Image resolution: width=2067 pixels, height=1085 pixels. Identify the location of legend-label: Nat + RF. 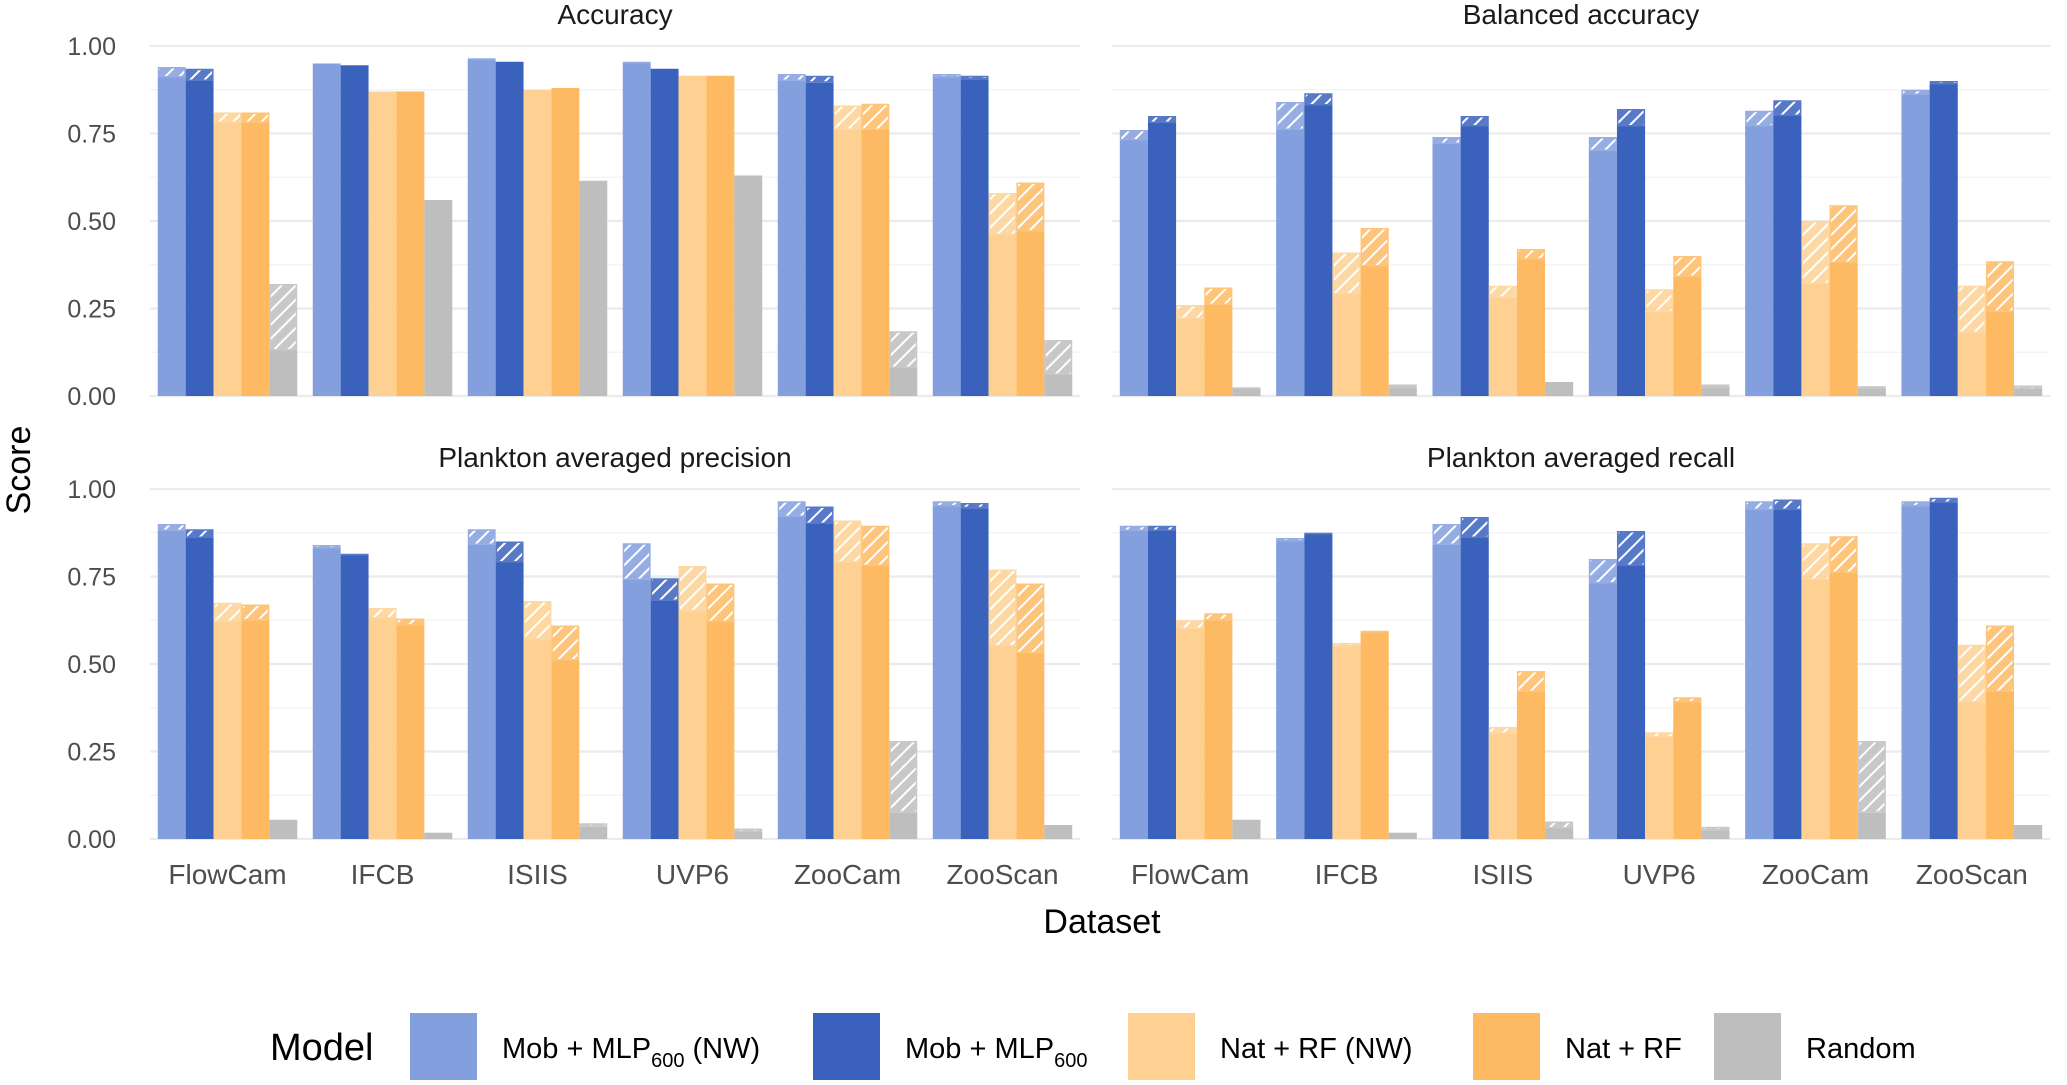
(1623, 1049).